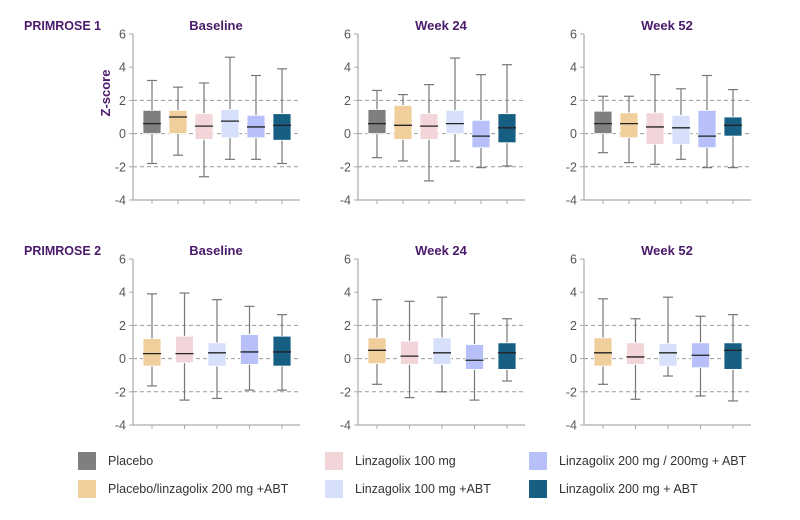  Describe the element at coordinates (198, 489) in the screenshot. I see `legend-label: Placebo/linzagolix 200 mg +ABT` at that location.